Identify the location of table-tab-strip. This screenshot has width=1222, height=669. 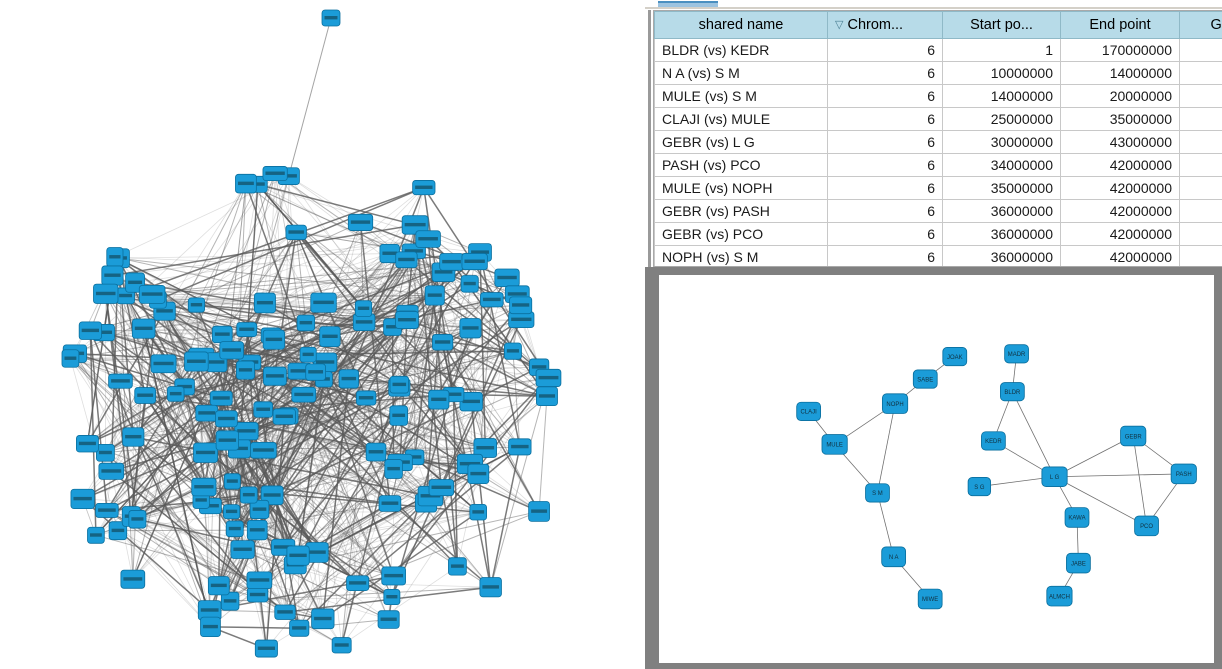
(933, 5).